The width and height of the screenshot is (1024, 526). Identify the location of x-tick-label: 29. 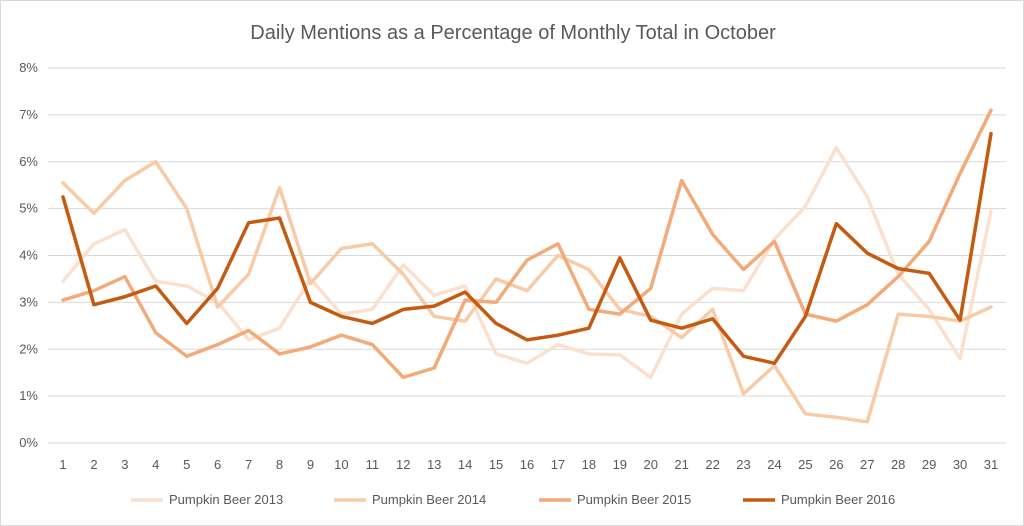
(929, 464).